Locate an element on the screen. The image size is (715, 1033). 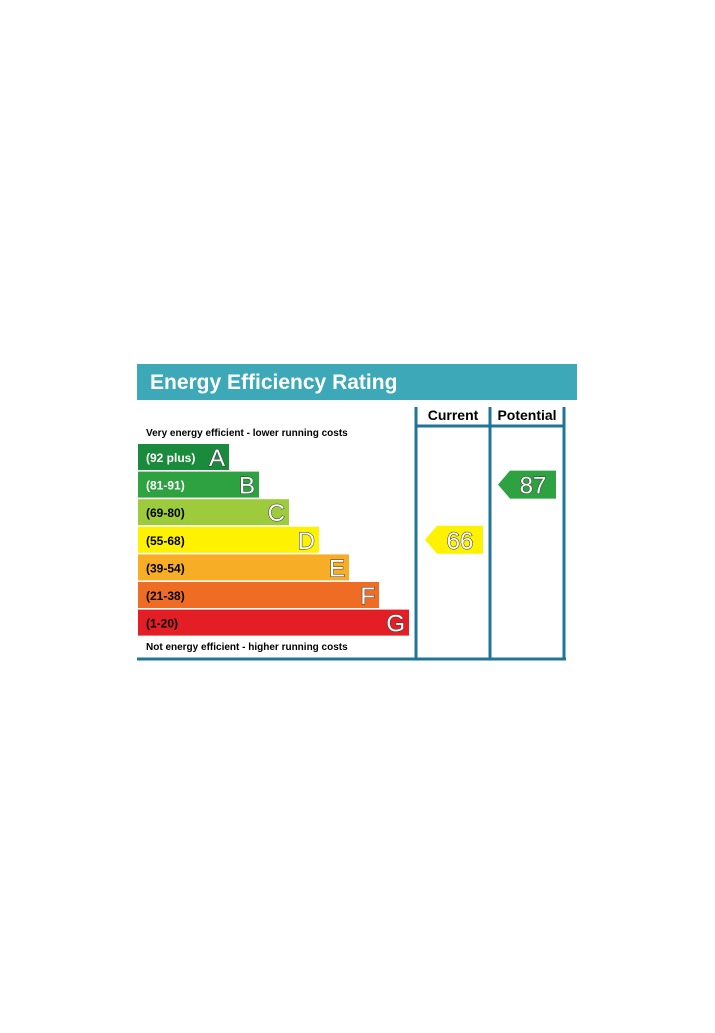
band-g: (1-20) G is located at coordinates (273, 623).